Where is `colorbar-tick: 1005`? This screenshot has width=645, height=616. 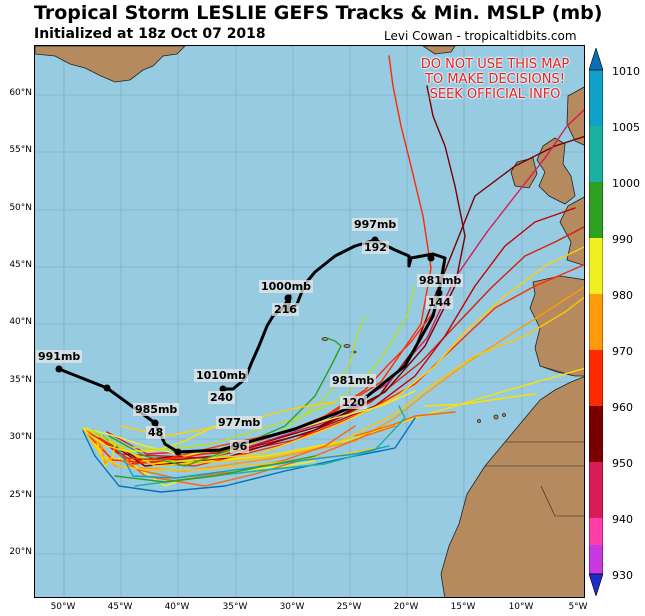 colorbar-tick: 1005 is located at coordinates (626, 127).